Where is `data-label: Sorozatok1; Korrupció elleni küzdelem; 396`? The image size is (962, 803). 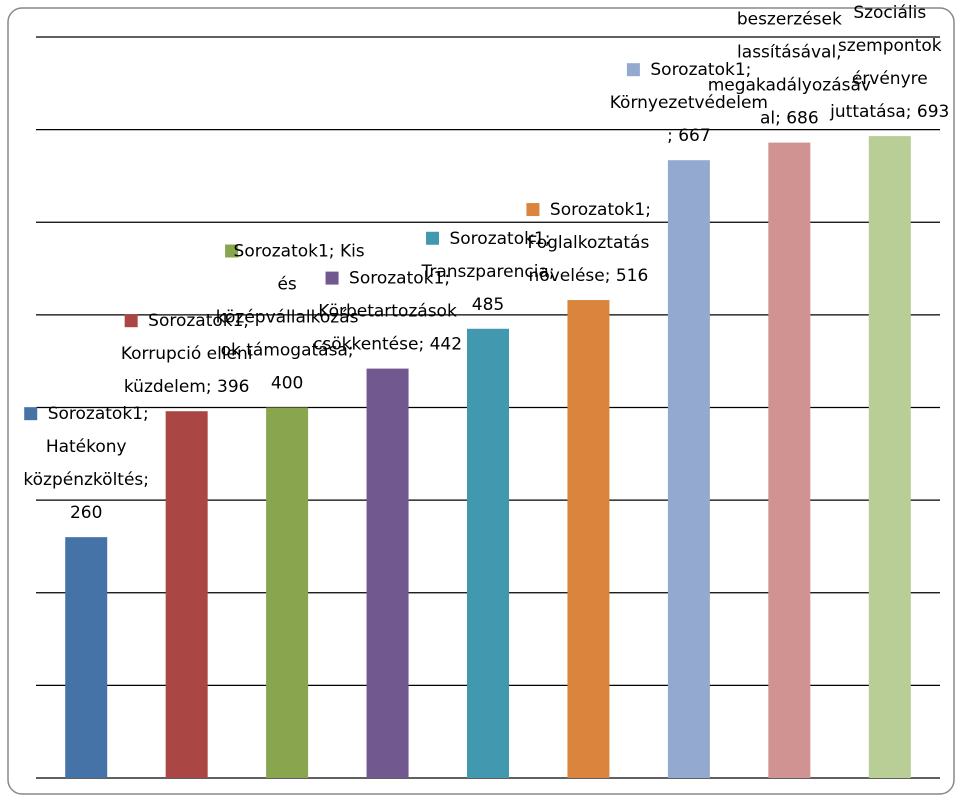 data-label: Sorozatok1; Korrupció elleni küzdelem; 396 is located at coordinates (187, 354).